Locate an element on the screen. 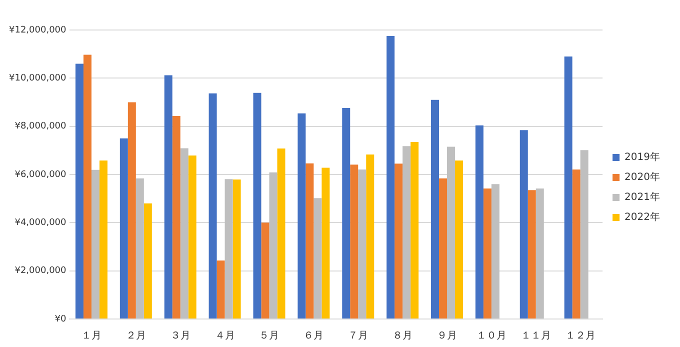  x-tick-label: ６月 is located at coordinates (314, 336).